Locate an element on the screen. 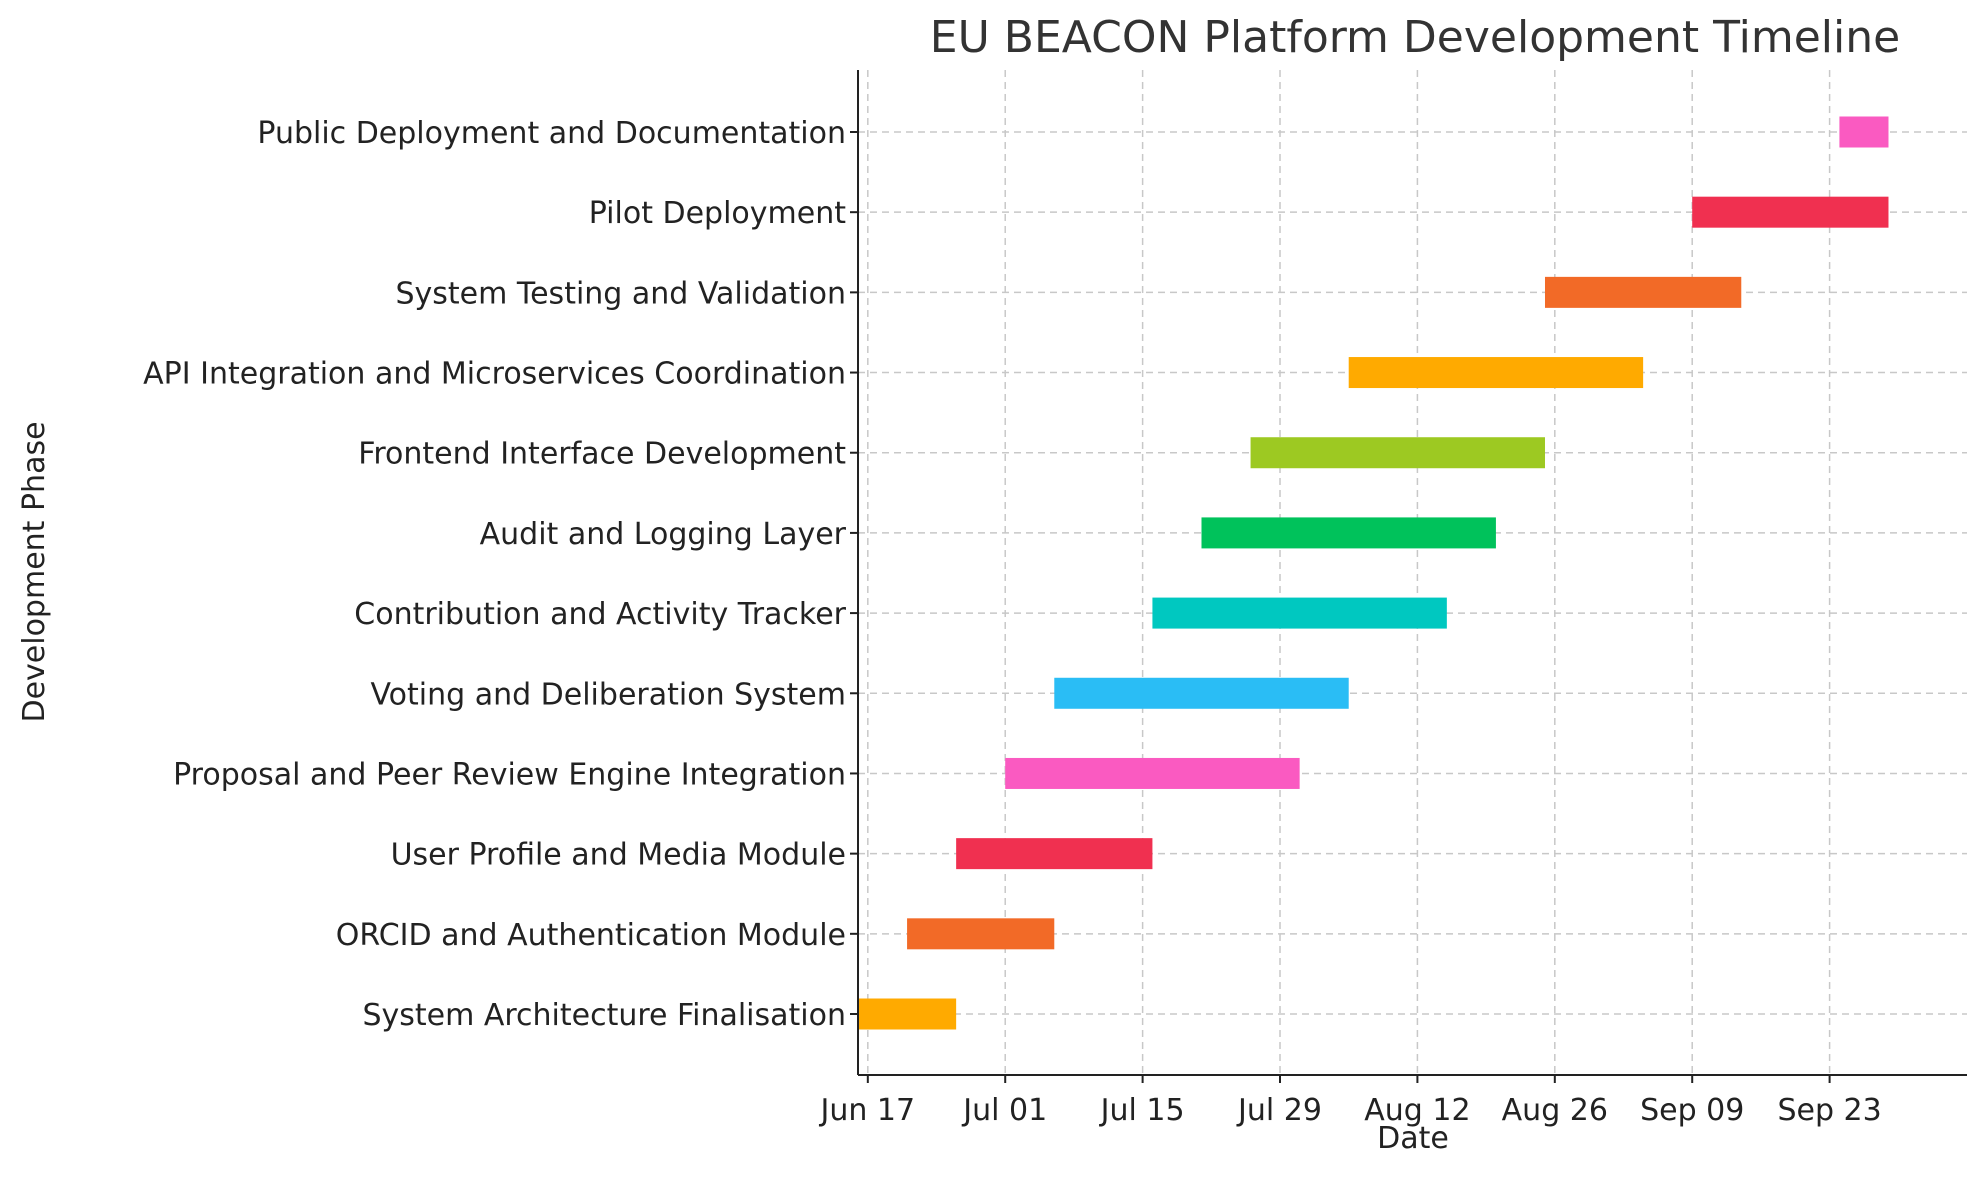 The height and width of the screenshot is (1180, 1979). x-tick-label: Jul 29 is located at coordinates (1279, 1110).